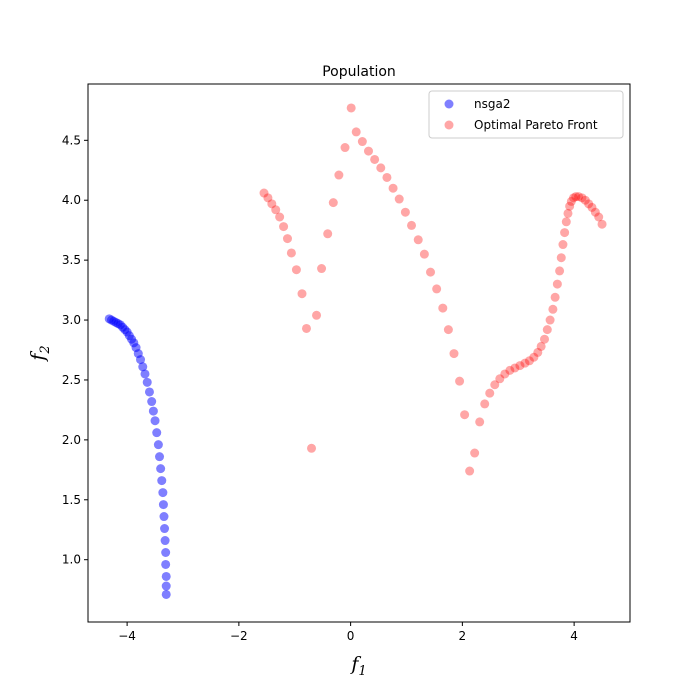 This screenshot has height=700, width=700. I want to click on y-axis-ticks: 1.0 1.5 2.0 2.5 3.0 3.5 4.0 4.5, so click(75, 350).